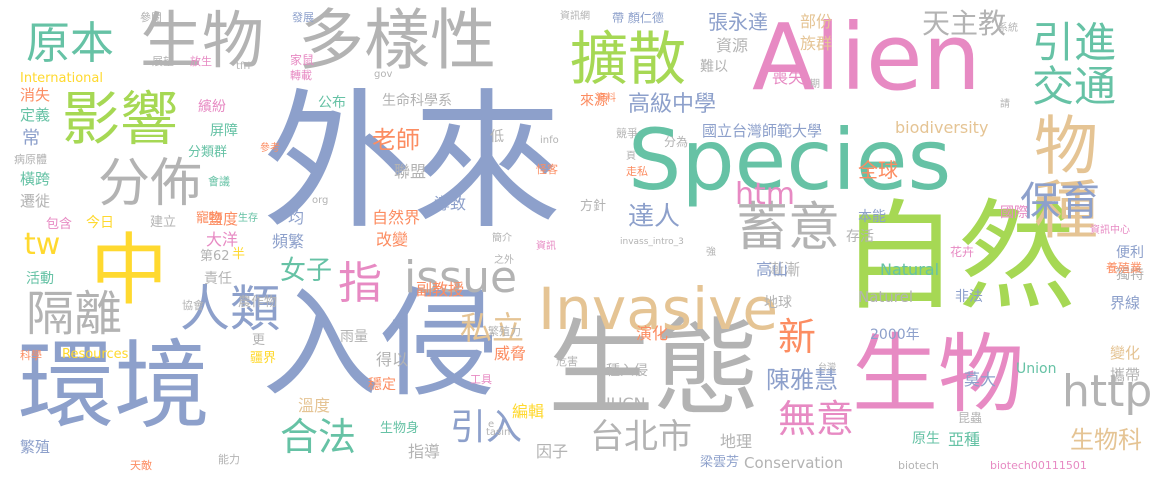  I want to click on word-fanzhili: 繁殖力, so click(504, 331).